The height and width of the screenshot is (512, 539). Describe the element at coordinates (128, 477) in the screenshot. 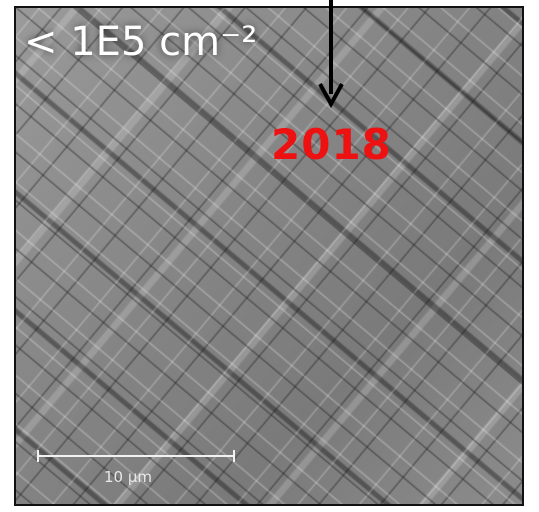

I see `scale-bar-label: 10 µm` at that location.